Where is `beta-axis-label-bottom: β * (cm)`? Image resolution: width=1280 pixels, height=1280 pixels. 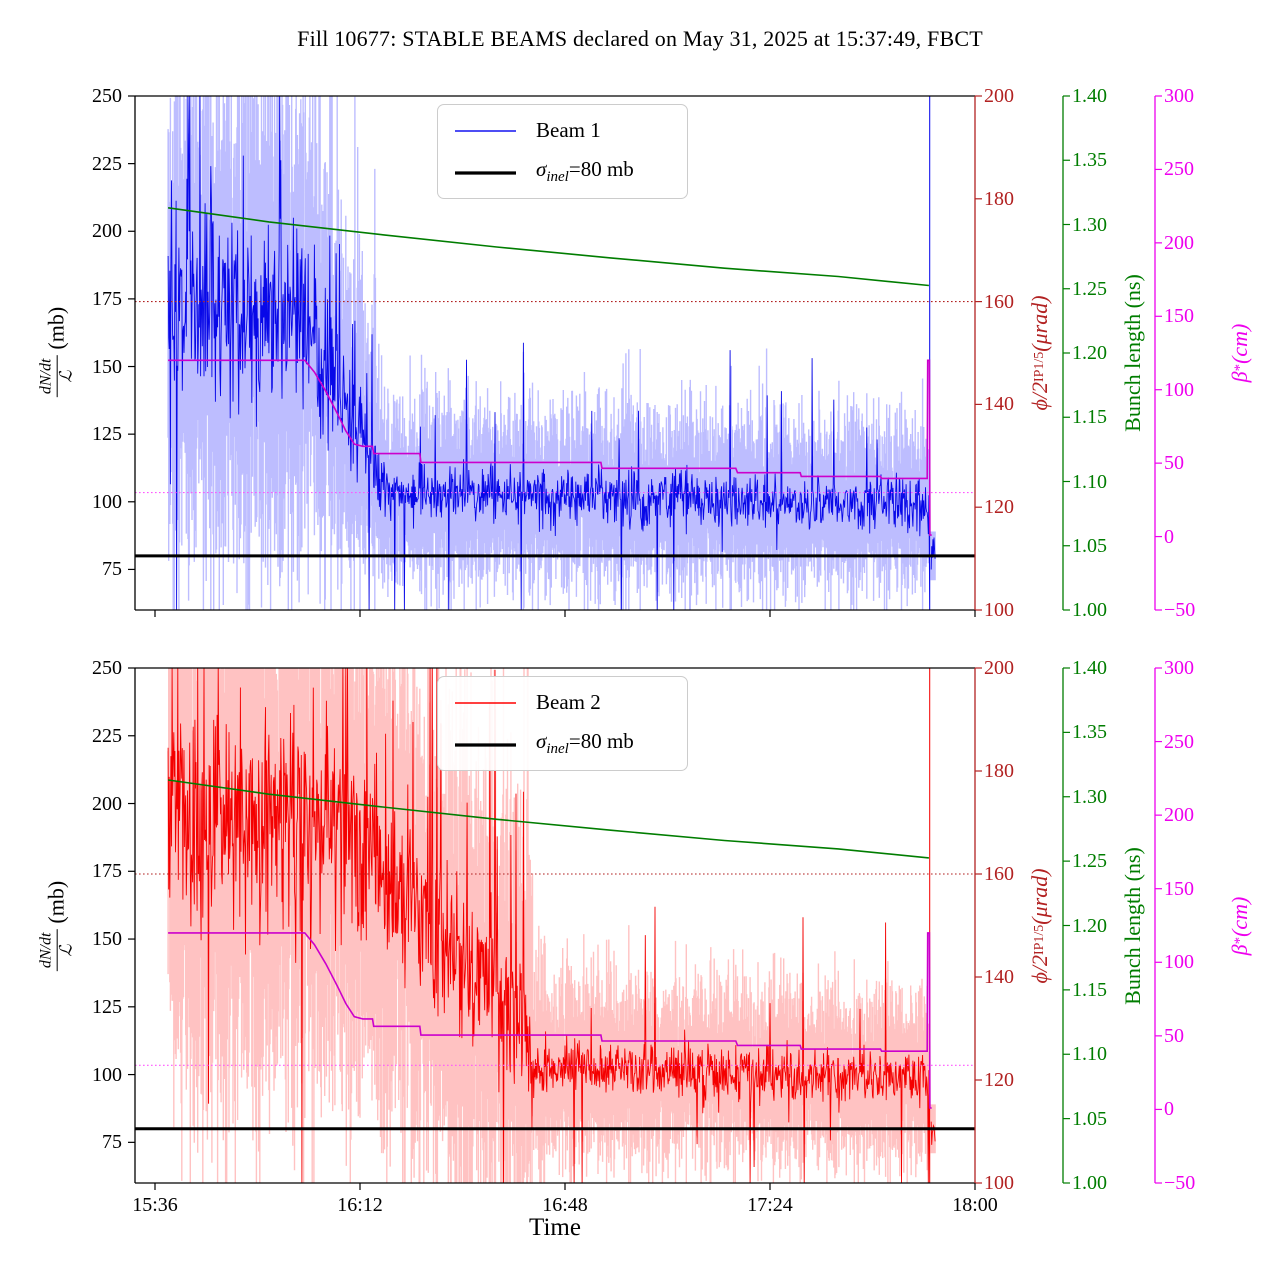
beta-axis-label-bottom: β * (cm) is located at coordinates (1239, 926).